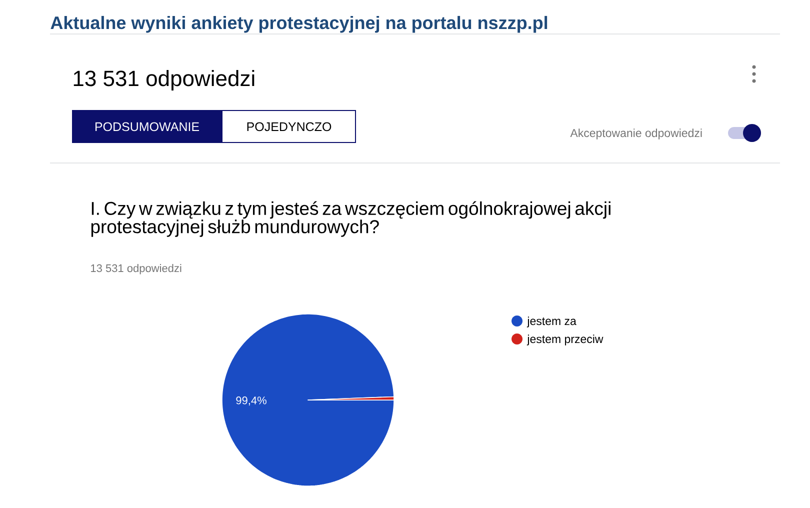 This screenshot has height=508, width=810. Describe the element at coordinates (136, 269) in the screenshot. I see `chart-subtitle: 13 531 odpowiedzi` at that location.